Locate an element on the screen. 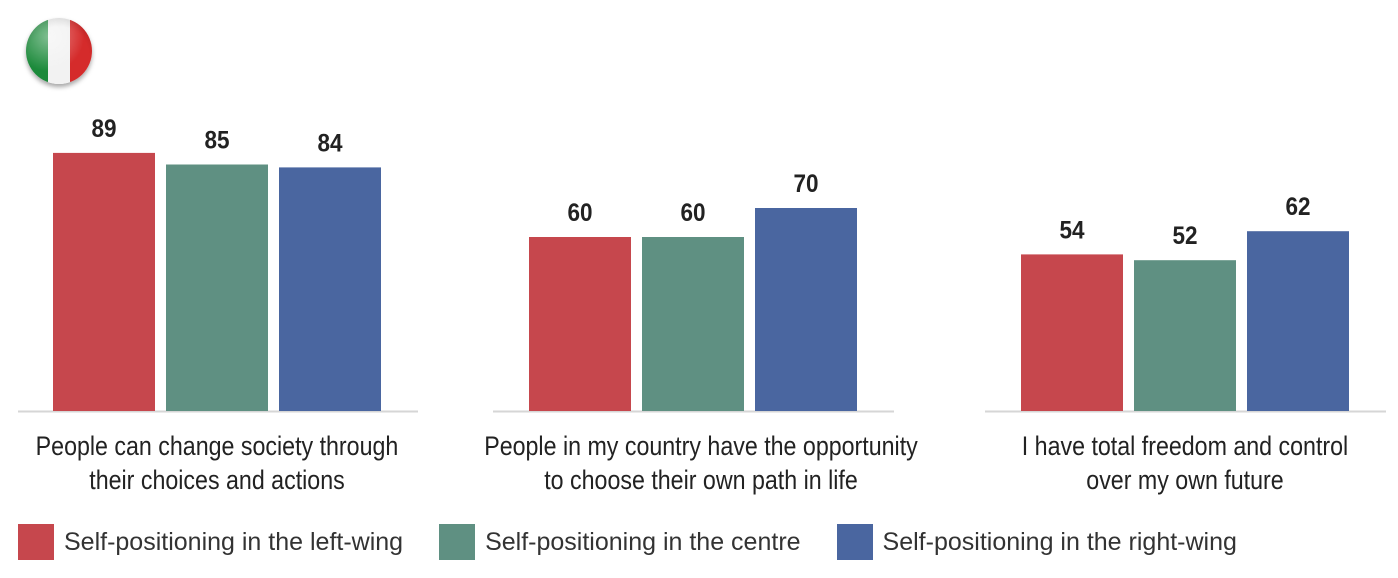 The height and width of the screenshot is (578, 1398). legend-label-right-wing: Self-positioning in the right-wing is located at coordinates (1059, 541).